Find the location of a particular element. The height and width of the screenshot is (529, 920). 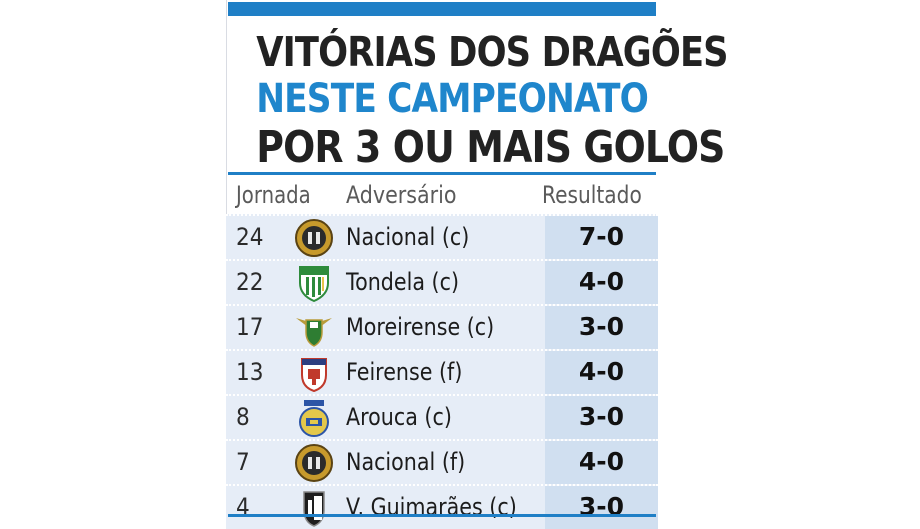

table-row: 17 Moreirense (c) 3-0 is located at coordinates (442, 326).